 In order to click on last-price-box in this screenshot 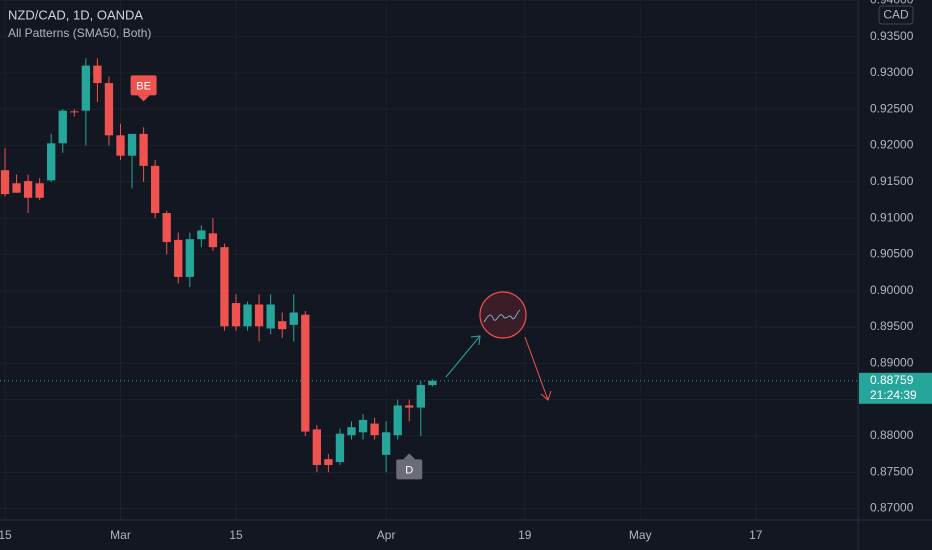, I will do `click(895, 388)`.